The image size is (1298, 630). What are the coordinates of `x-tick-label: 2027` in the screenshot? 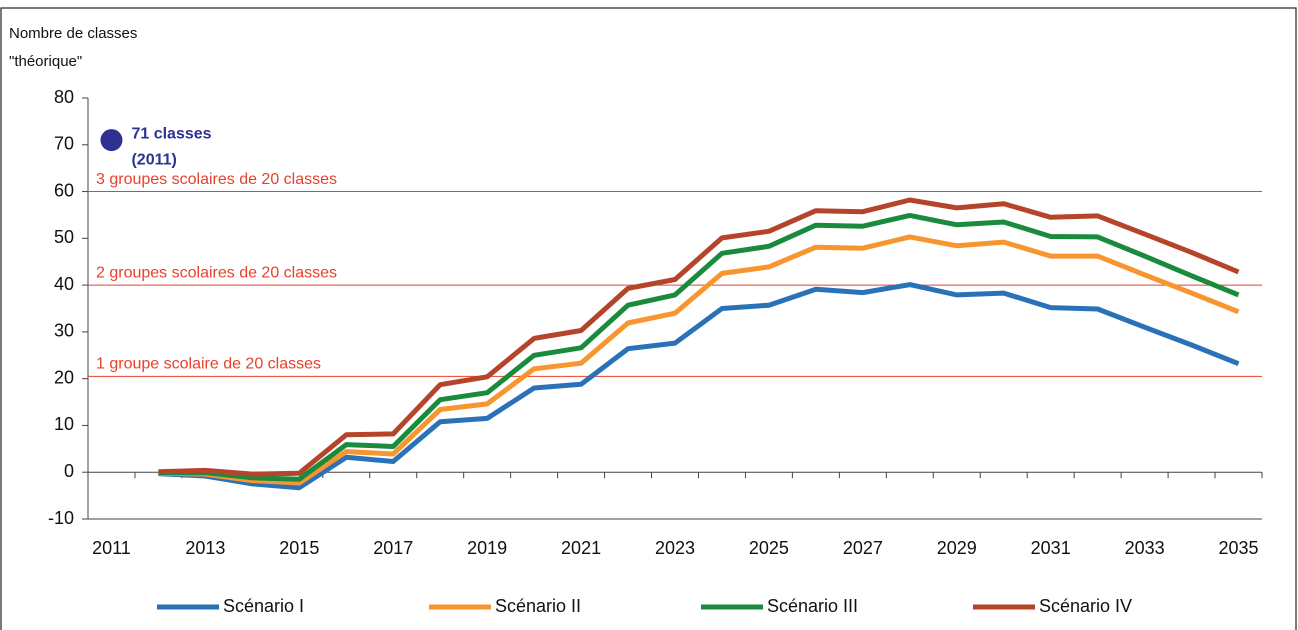 It's located at (863, 548).